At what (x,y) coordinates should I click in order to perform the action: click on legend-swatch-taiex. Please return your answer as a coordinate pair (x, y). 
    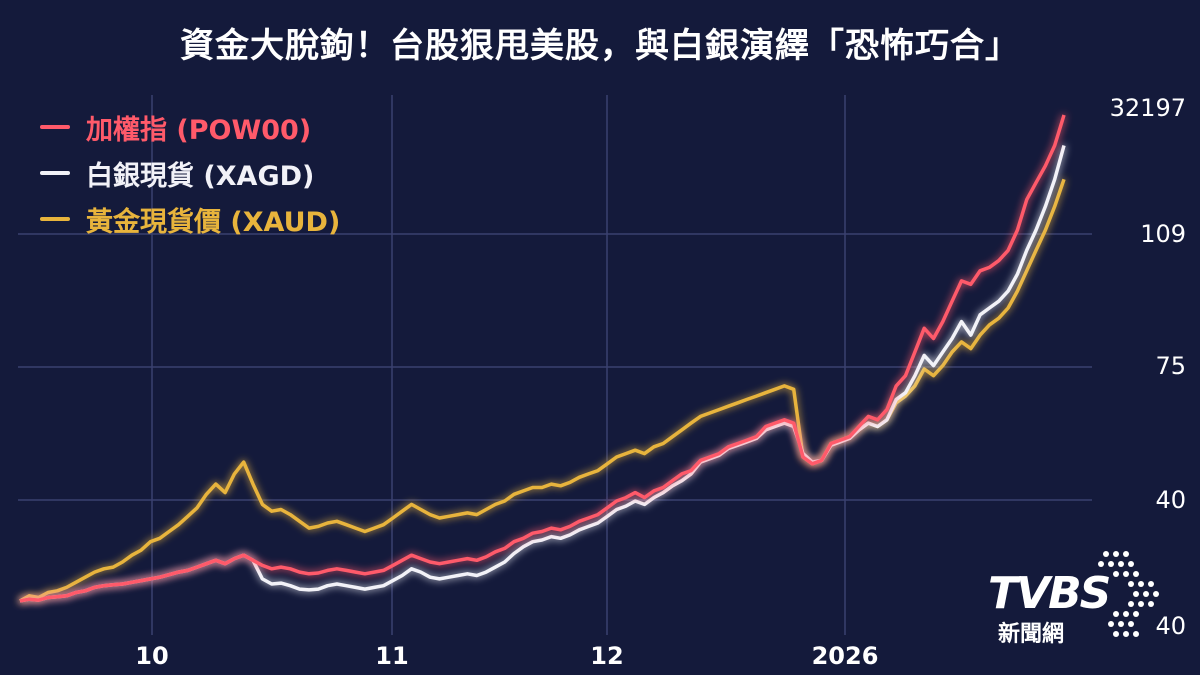
    Looking at the image, I should click on (55, 127).